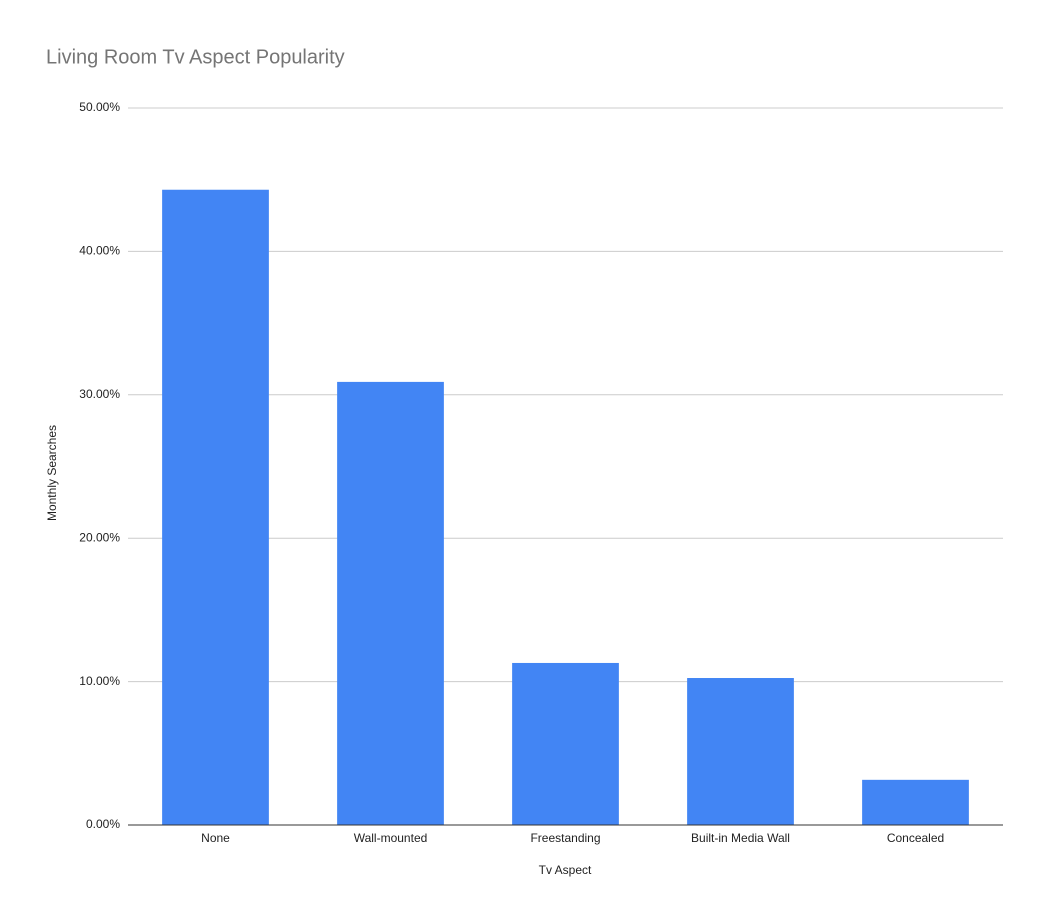 This screenshot has width=1050, height=924. I want to click on x-tick-label: Concealed, so click(915, 838).